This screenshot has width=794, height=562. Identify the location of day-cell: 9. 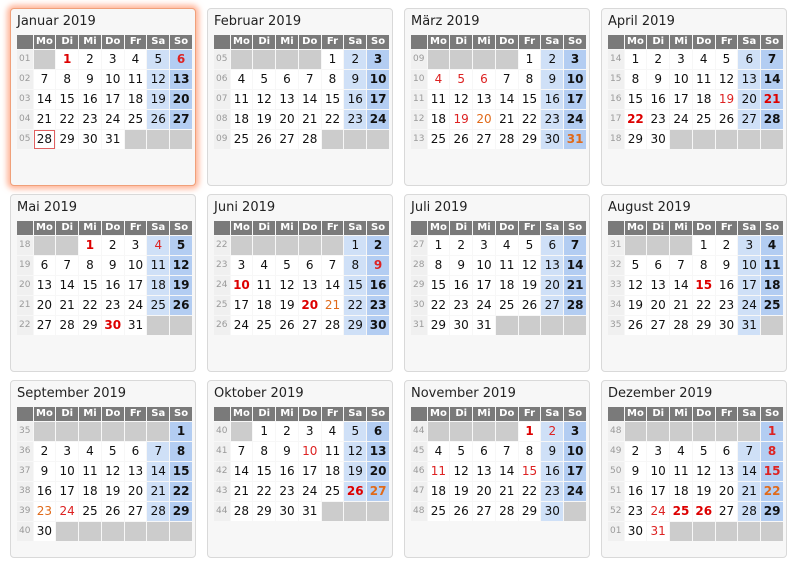
(461, 265).